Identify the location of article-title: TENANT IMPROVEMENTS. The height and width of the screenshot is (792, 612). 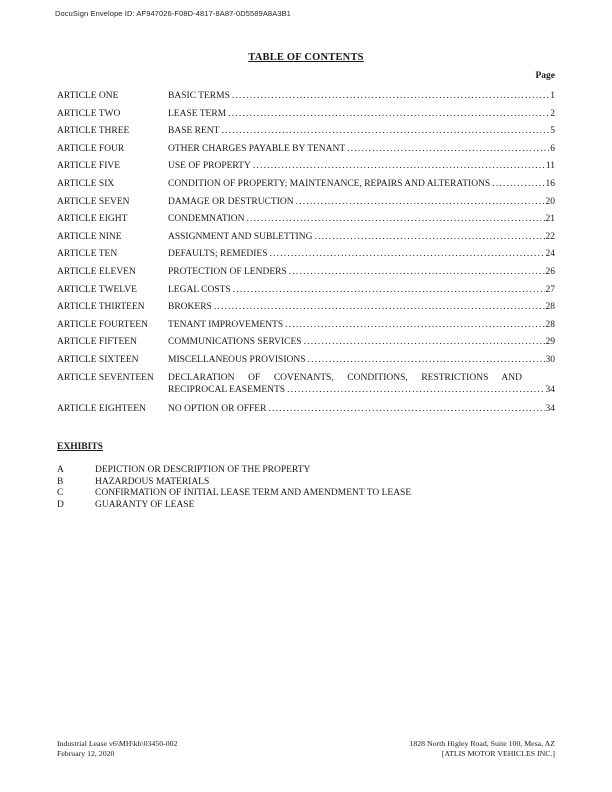
(226, 324).